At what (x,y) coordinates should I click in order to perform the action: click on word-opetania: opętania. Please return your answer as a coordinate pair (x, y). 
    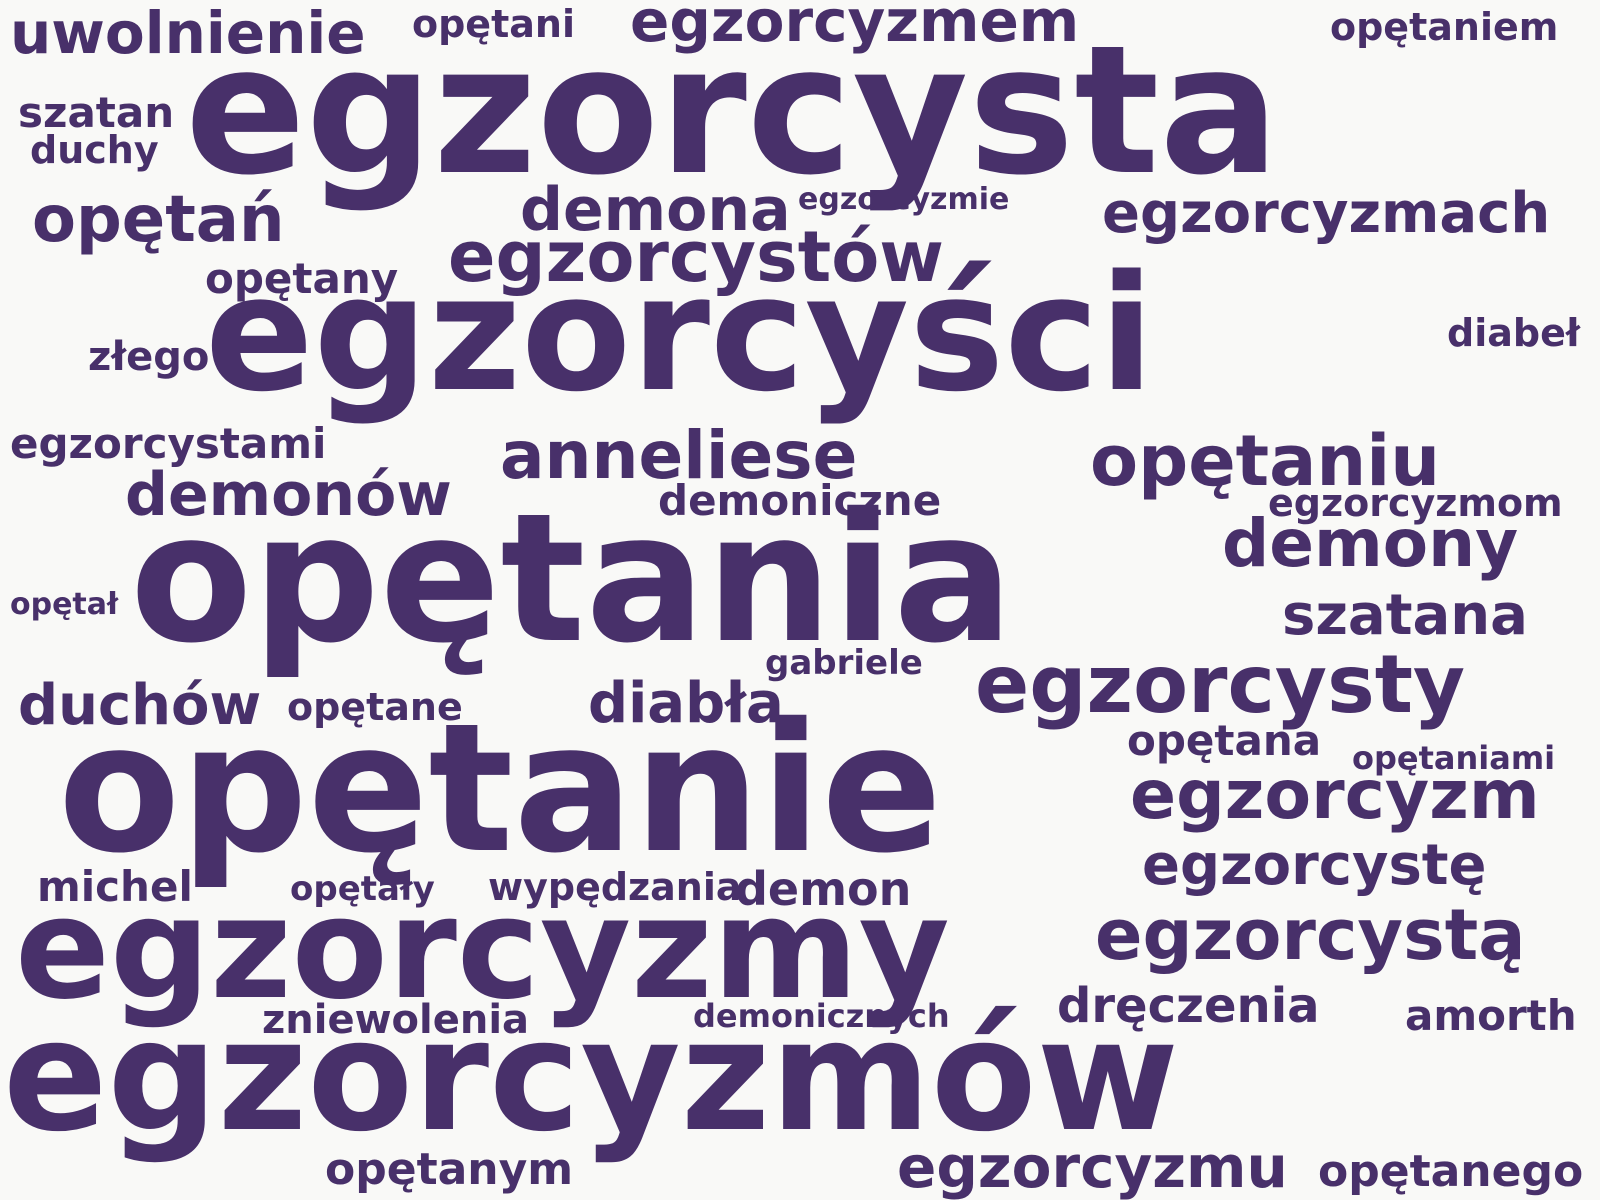
    Looking at the image, I should click on (572, 578).